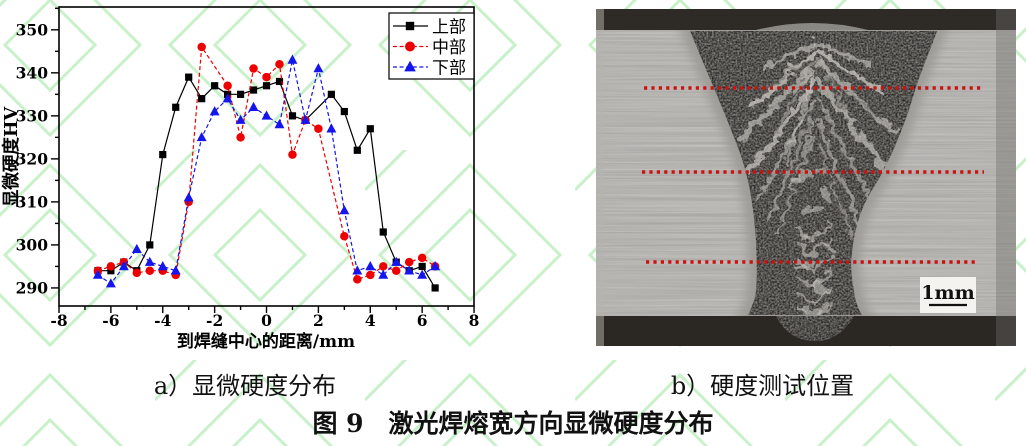 This screenshot has height=446, width=1026. Describe the element at coordinates (318, 320) in the screenshot. I see `svg-text: 2` at that location.